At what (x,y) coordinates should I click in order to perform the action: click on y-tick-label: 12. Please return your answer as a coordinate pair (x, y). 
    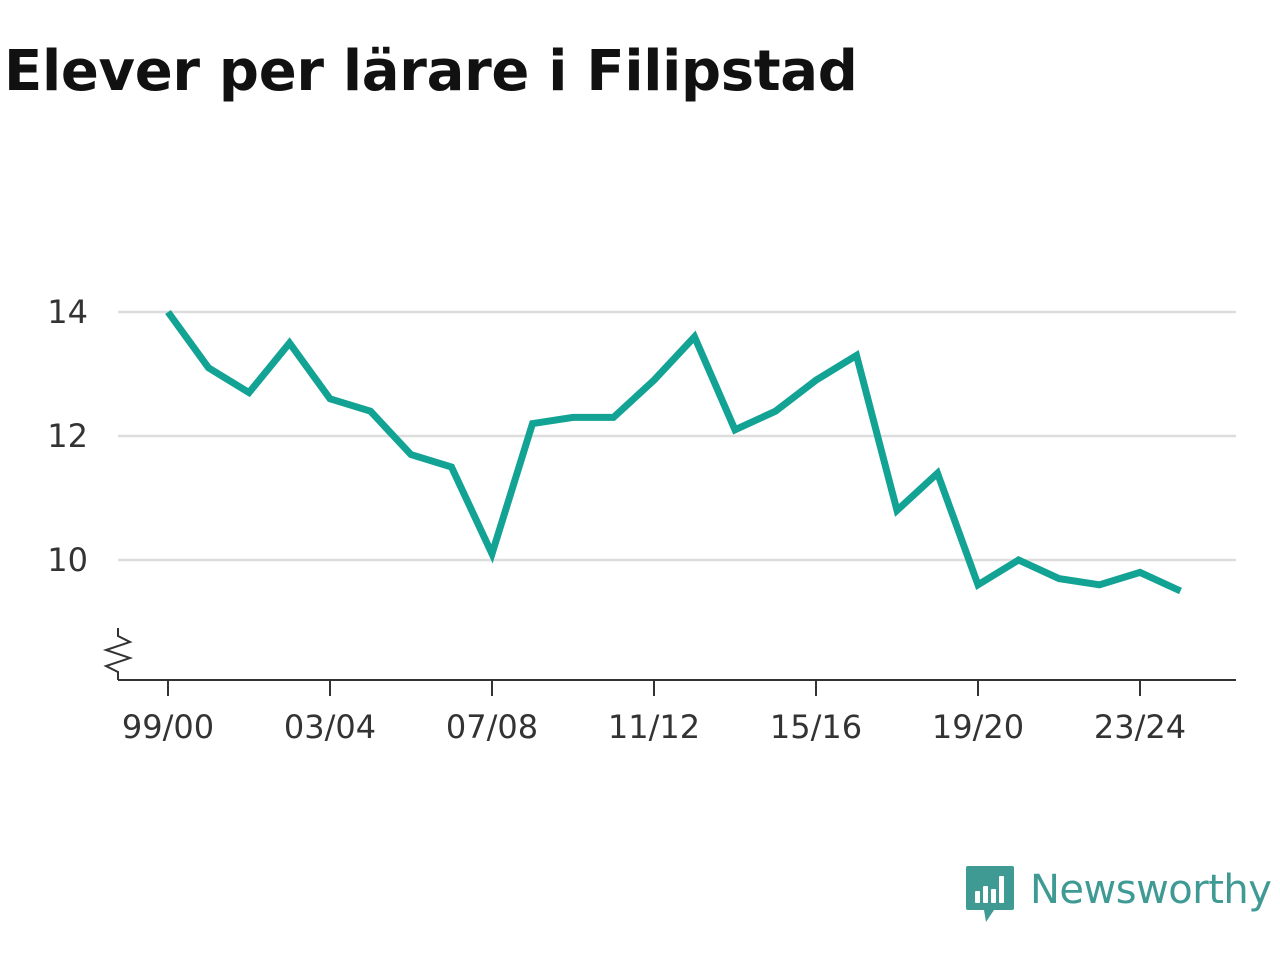
    Looking at the image, I should click on (67, 436).